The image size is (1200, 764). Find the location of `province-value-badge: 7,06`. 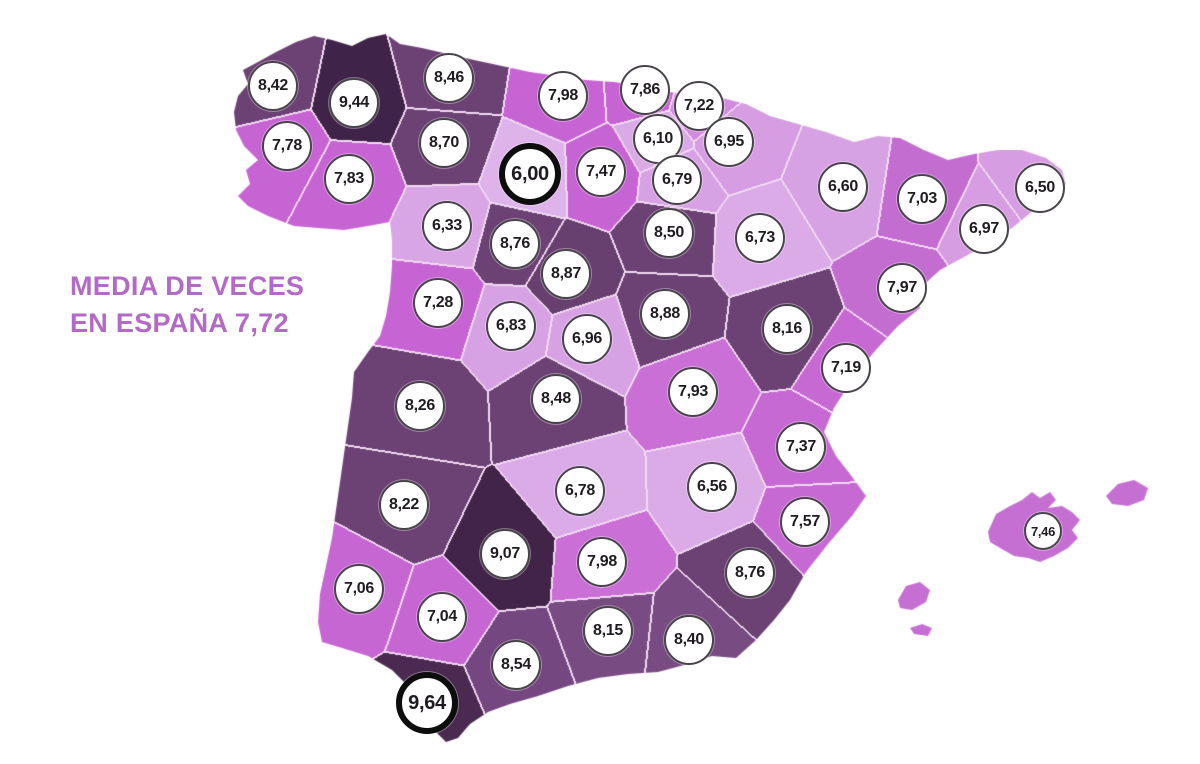

province-value-badge: 7,06 is located at coordinates (359, 589).